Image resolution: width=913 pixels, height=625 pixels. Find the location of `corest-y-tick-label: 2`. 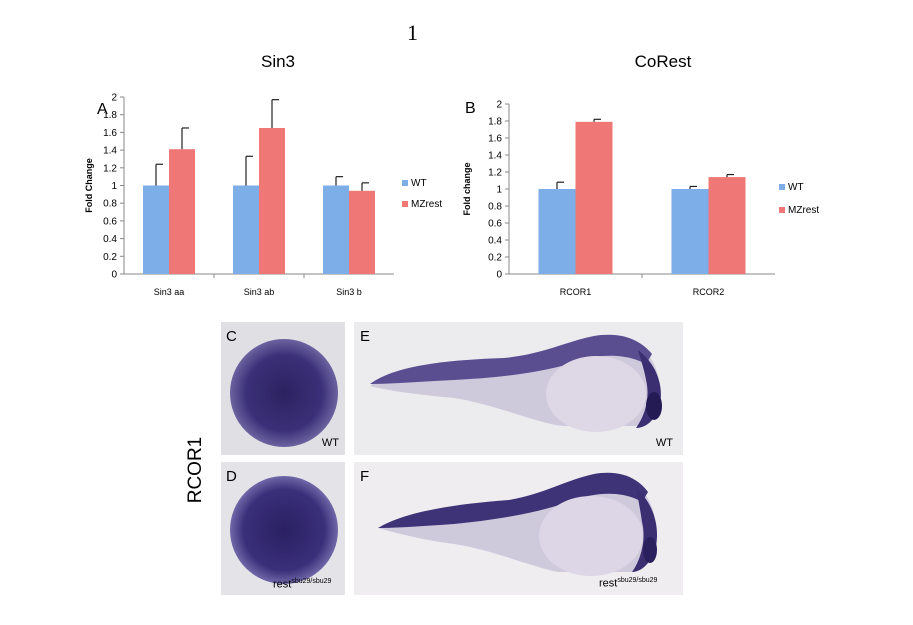

corest-y-tick-label: 2 is located at coordinates (499, 105).